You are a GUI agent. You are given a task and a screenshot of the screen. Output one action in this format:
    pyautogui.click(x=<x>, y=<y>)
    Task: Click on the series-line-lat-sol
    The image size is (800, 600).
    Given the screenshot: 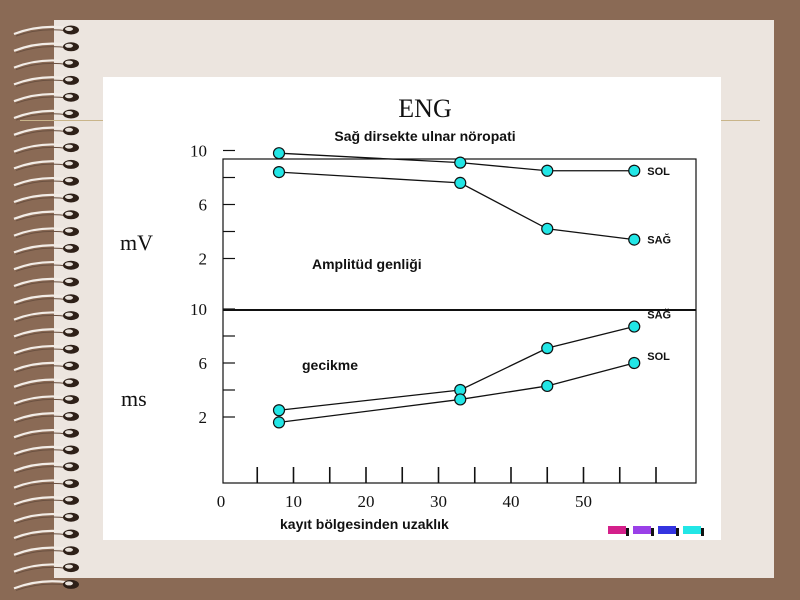 What is the action you would take?
    pyautogui.click(x=456, y=393)
    